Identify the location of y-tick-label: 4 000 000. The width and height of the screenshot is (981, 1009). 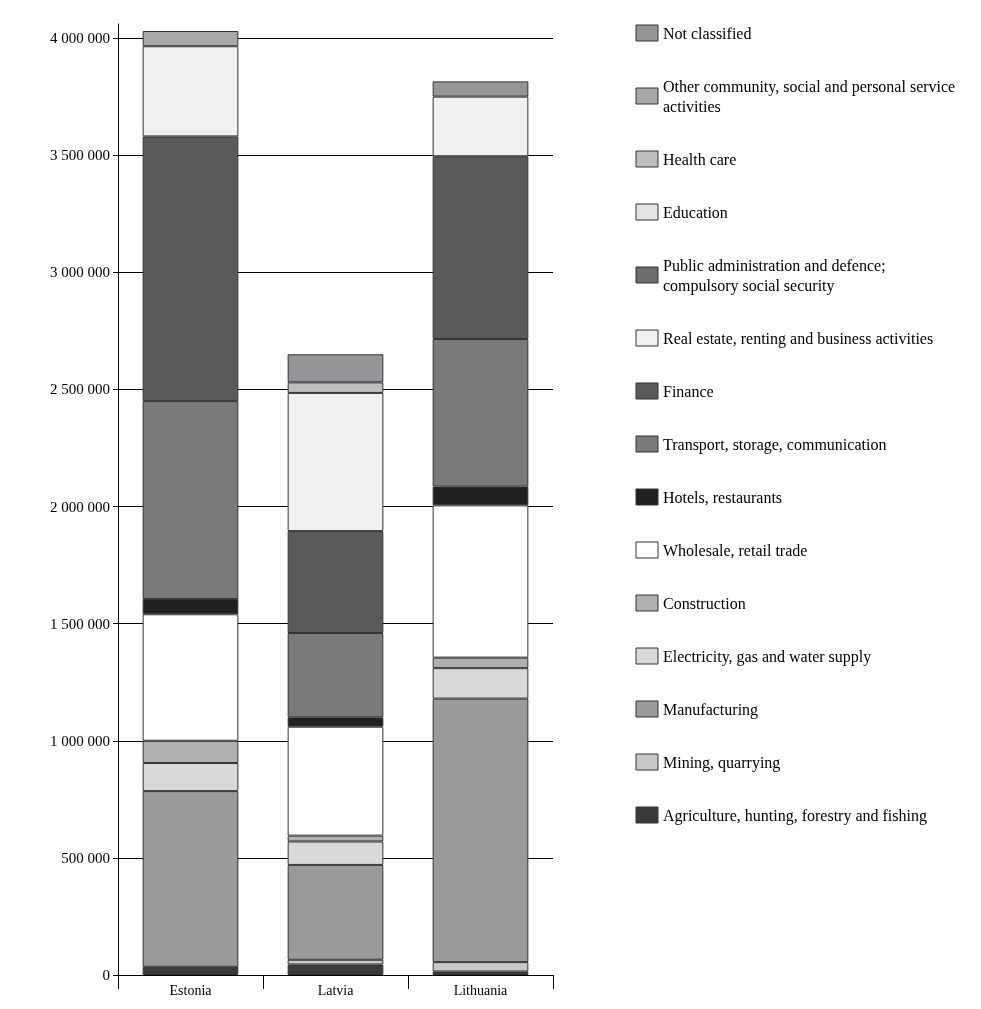
(80, 38).